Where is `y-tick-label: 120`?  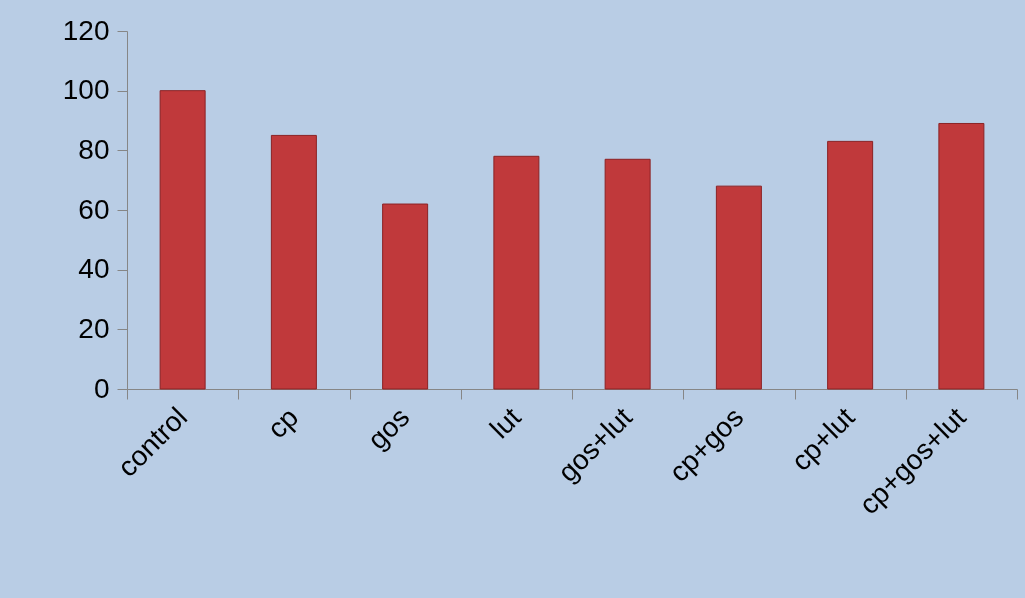 y-tick-label: 120 is located at coordinates (86, 30).